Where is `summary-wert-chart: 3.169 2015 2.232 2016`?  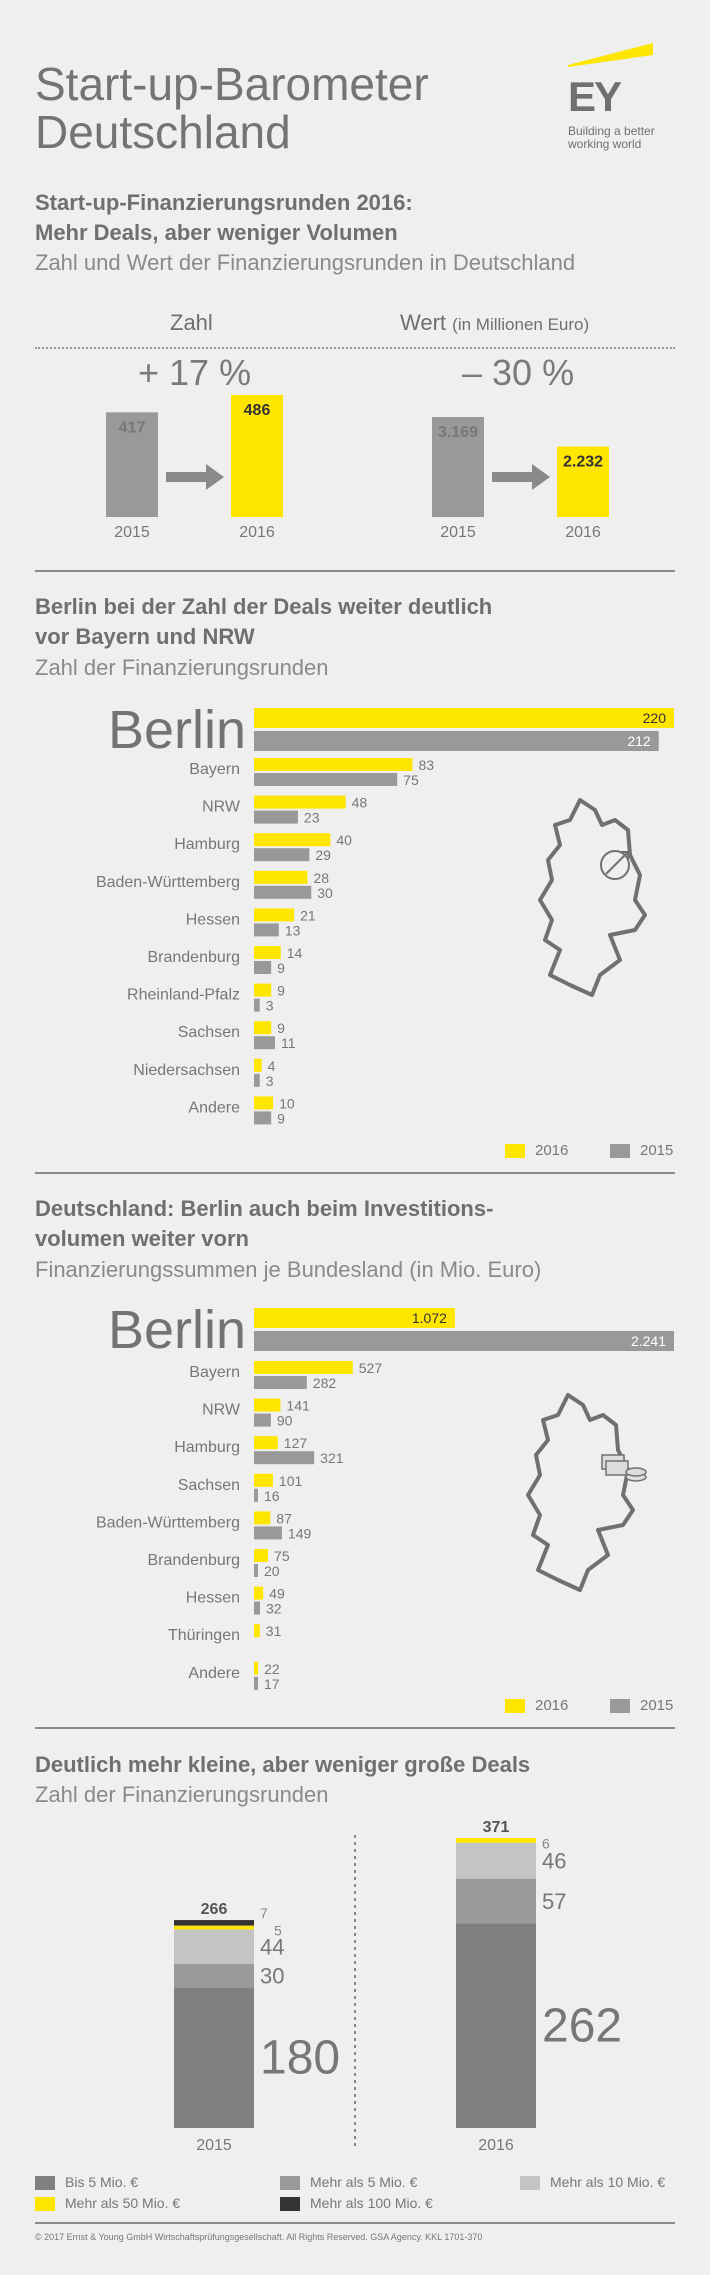
summary-wert-chart: 3.169 2015 2.232 2016 is located at coordinates (520, 479).